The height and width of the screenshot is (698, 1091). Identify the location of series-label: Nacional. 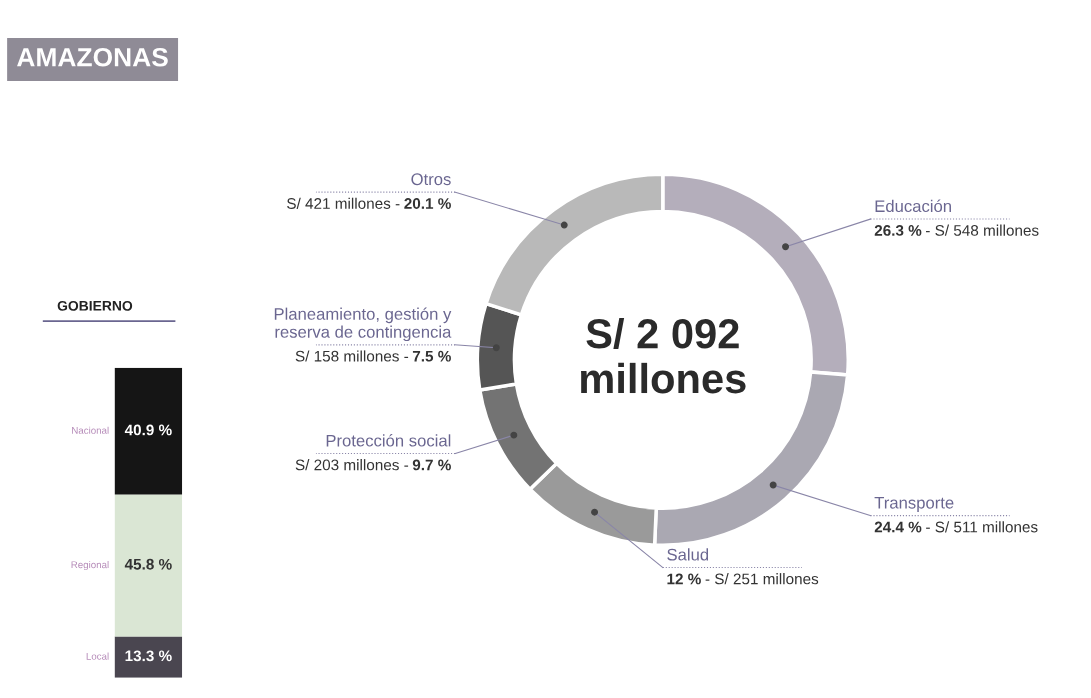
(90, 430).